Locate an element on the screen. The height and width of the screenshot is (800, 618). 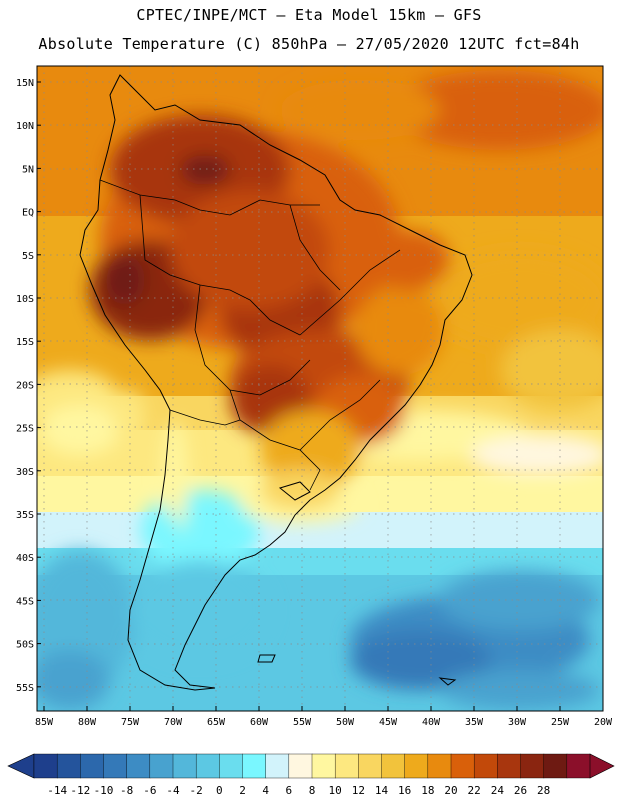
lon-label-60W: 60W is located at coordinates (259, 722).